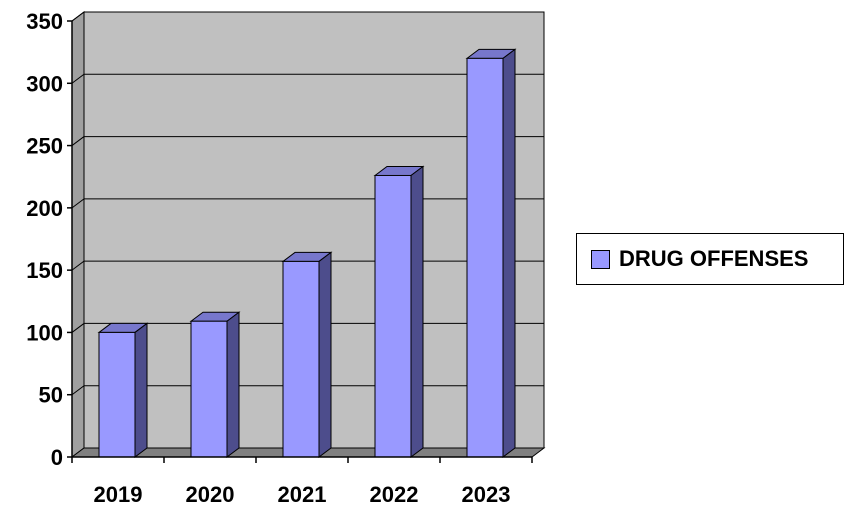 This screenshot has width=848, height=512. What do you see at coordinates (486, 494) in the screenshot?
I see `x-tick-label: 2023` at bounding box center [486, 494].